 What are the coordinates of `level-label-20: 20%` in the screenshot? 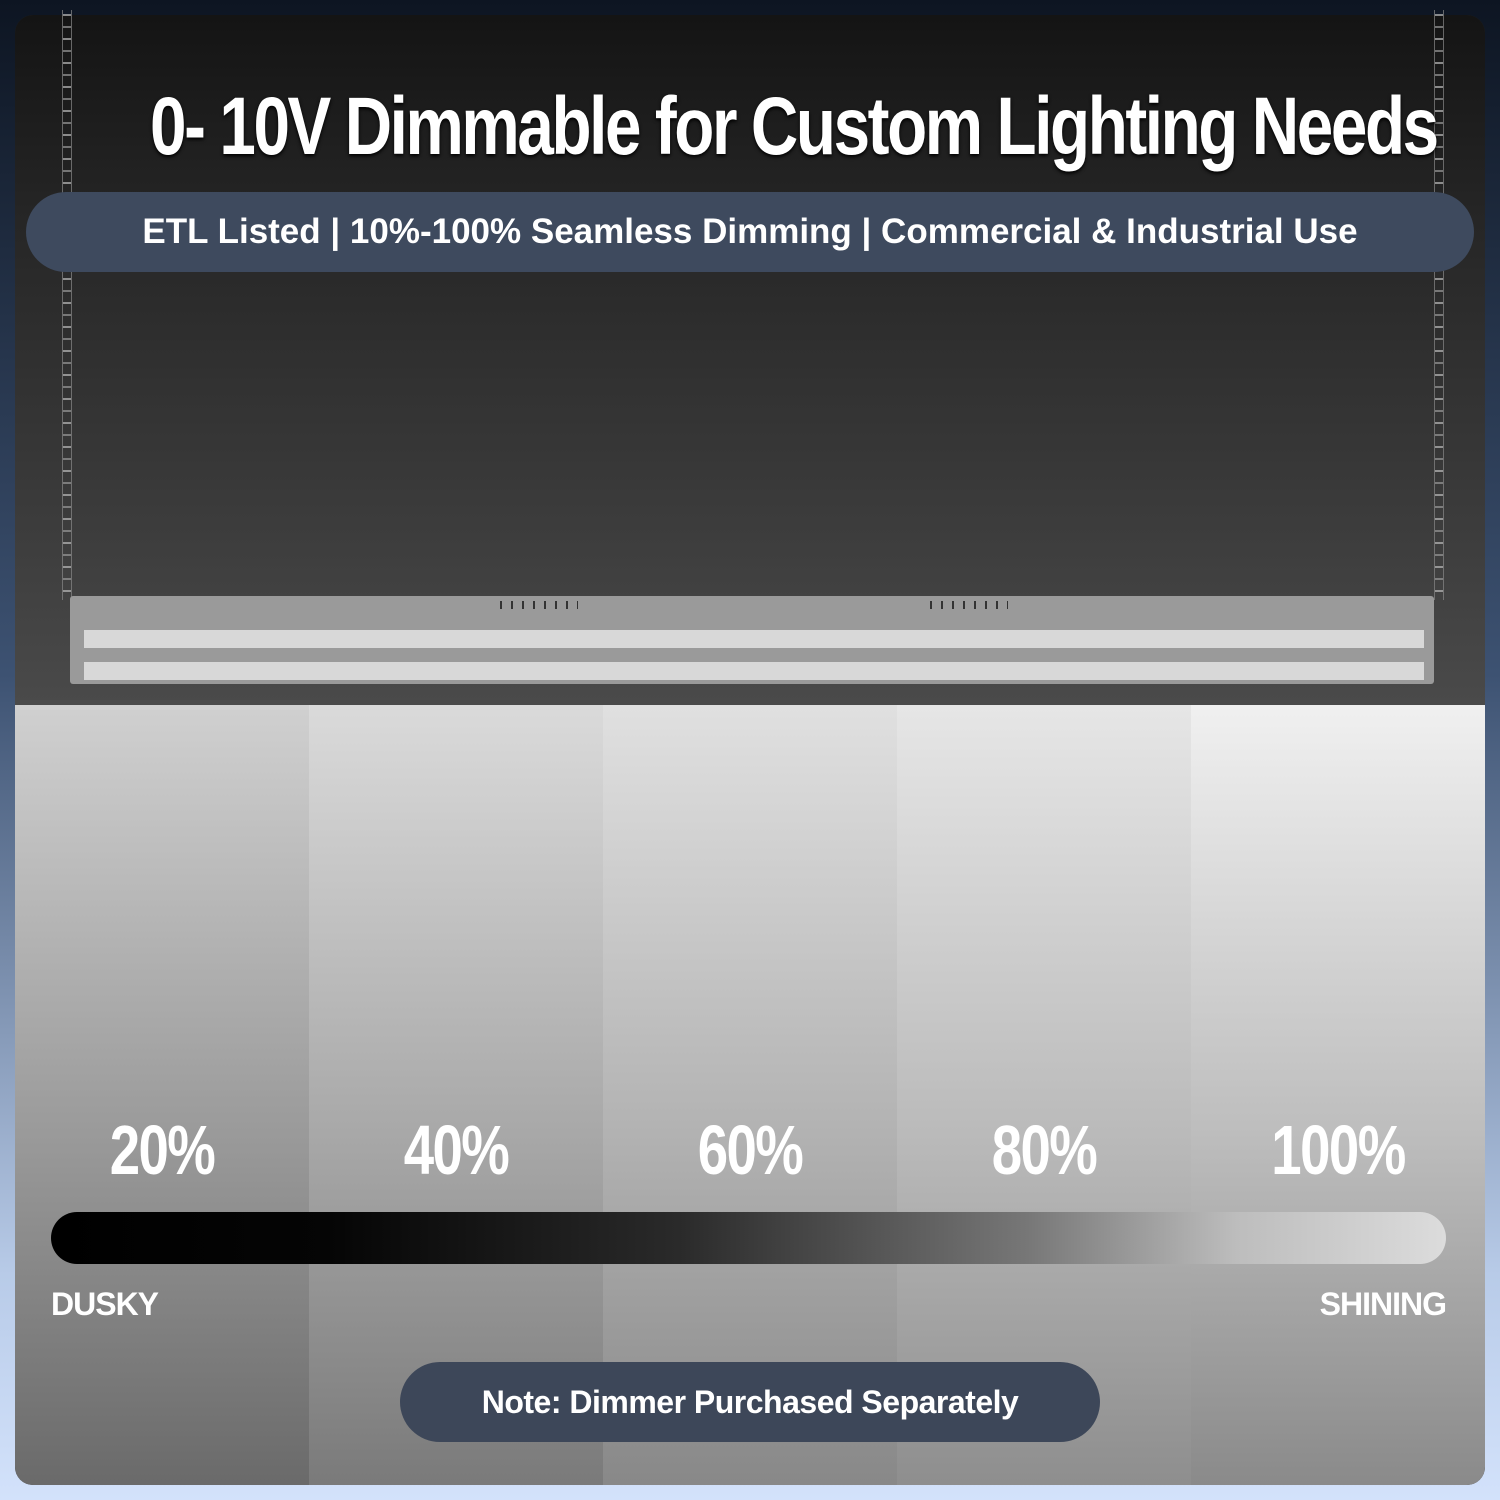 It's located at (162, 1150).